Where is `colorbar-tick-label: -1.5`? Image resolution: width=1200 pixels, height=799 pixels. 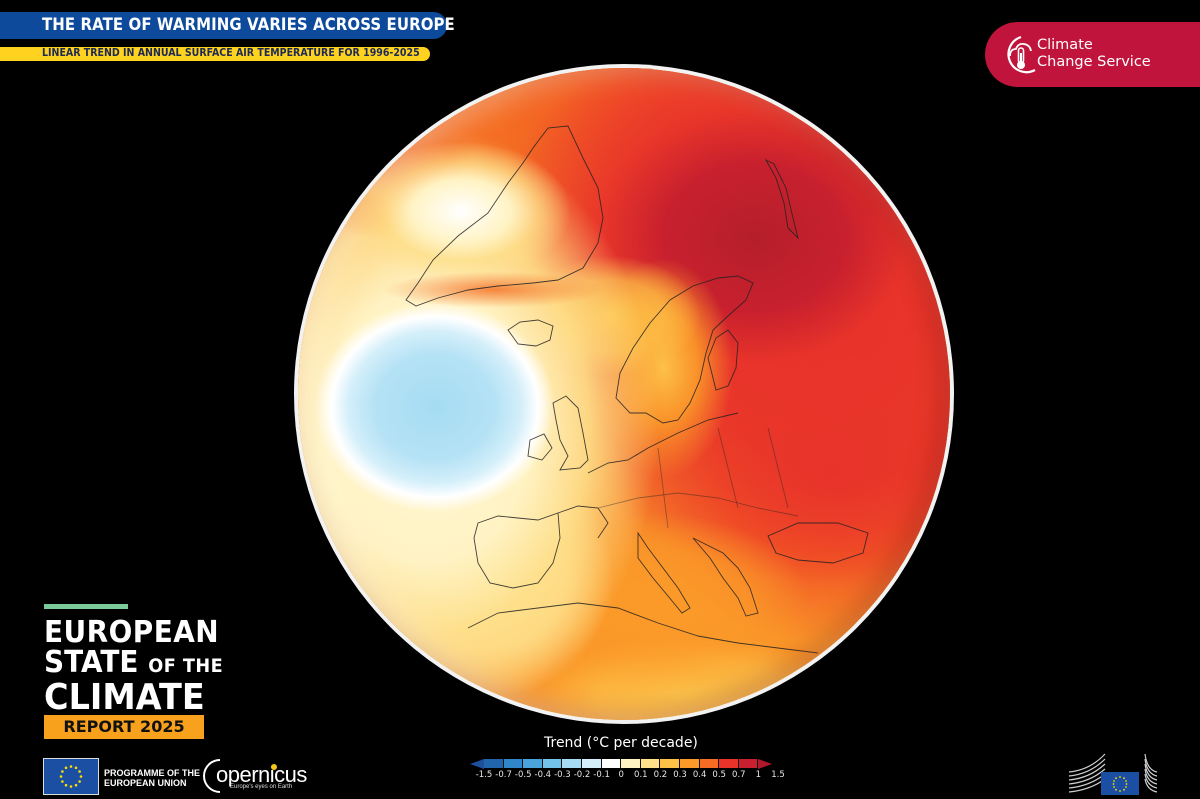
colorbar-tick-label: -1.5 is located at coordinates (484, 775).